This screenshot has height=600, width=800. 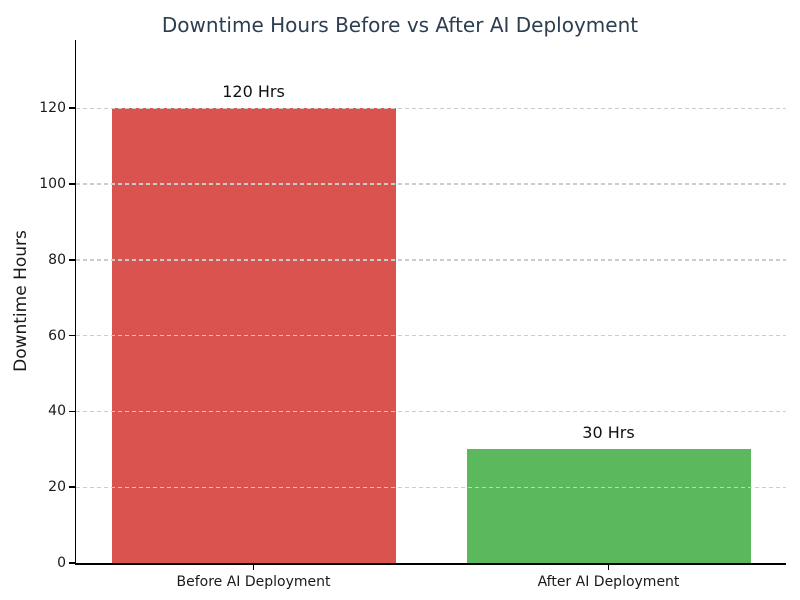 I want to click on y-tick-label-80: 80, so click(x=57, y=259).